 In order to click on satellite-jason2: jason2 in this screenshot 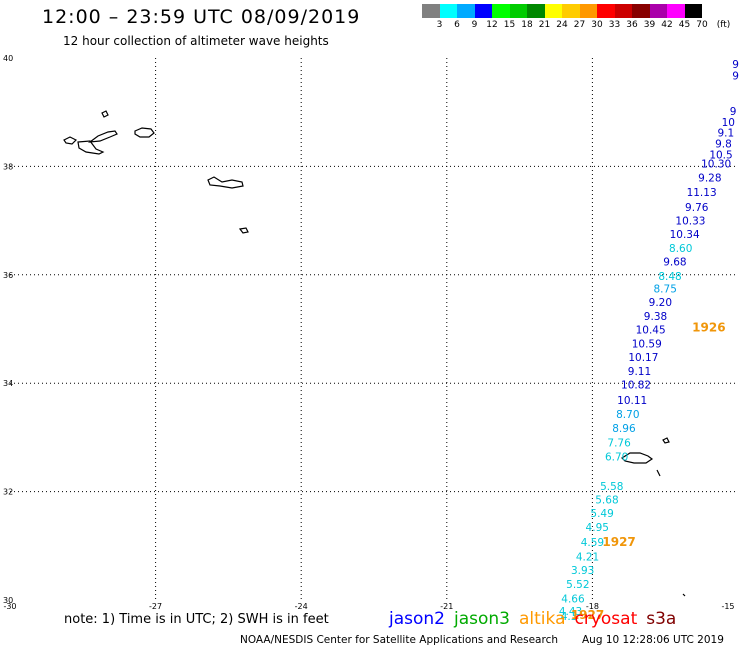, I will do `click(417, 619)`.